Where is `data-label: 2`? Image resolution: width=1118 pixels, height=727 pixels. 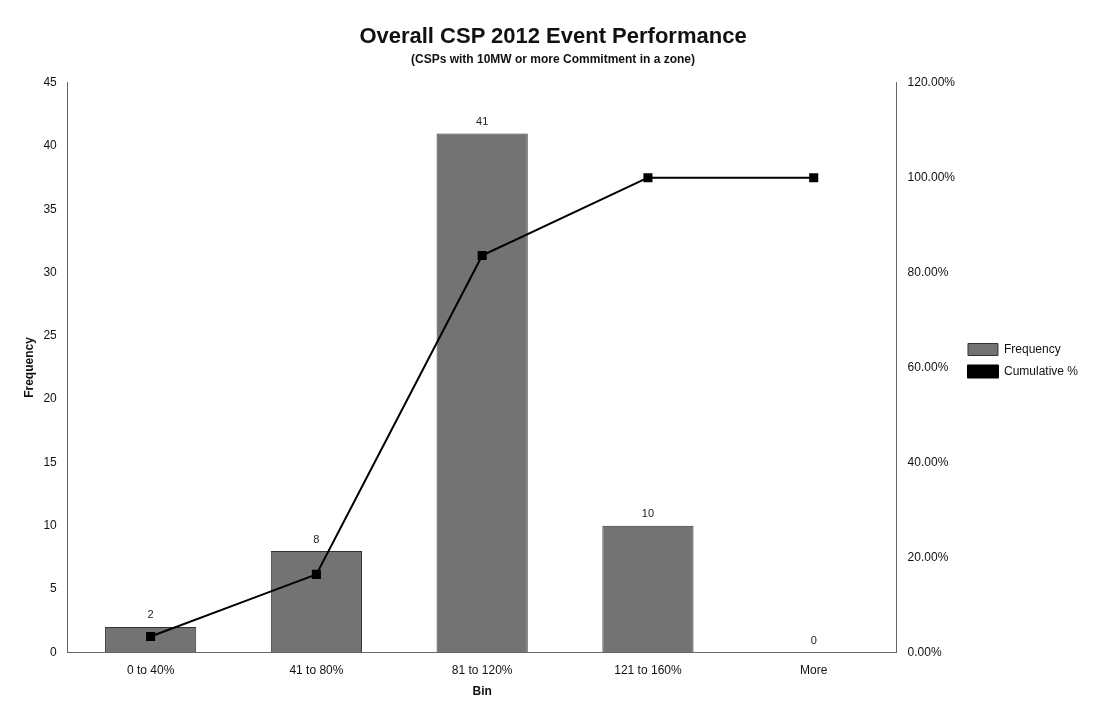
data-label: 2 is located at coordinates (150, 614).